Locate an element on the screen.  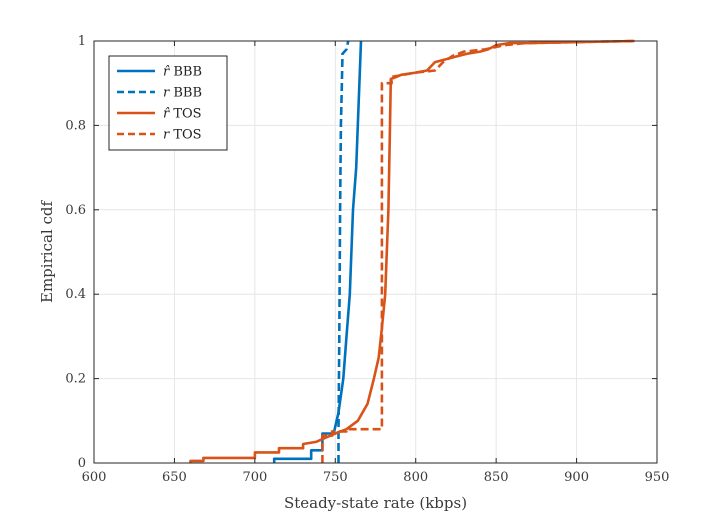
legend-label: r TOS is located at coordinates (182, 135).